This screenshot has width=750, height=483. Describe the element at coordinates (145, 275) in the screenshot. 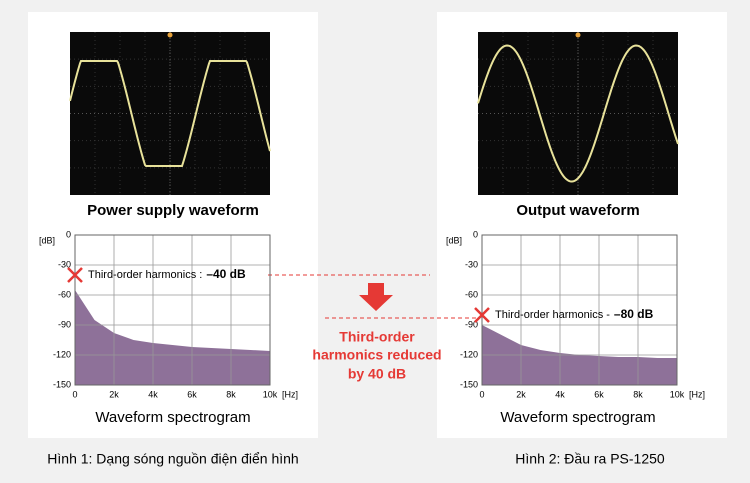

I see `annotation: Third-order harmonics :` at that location.